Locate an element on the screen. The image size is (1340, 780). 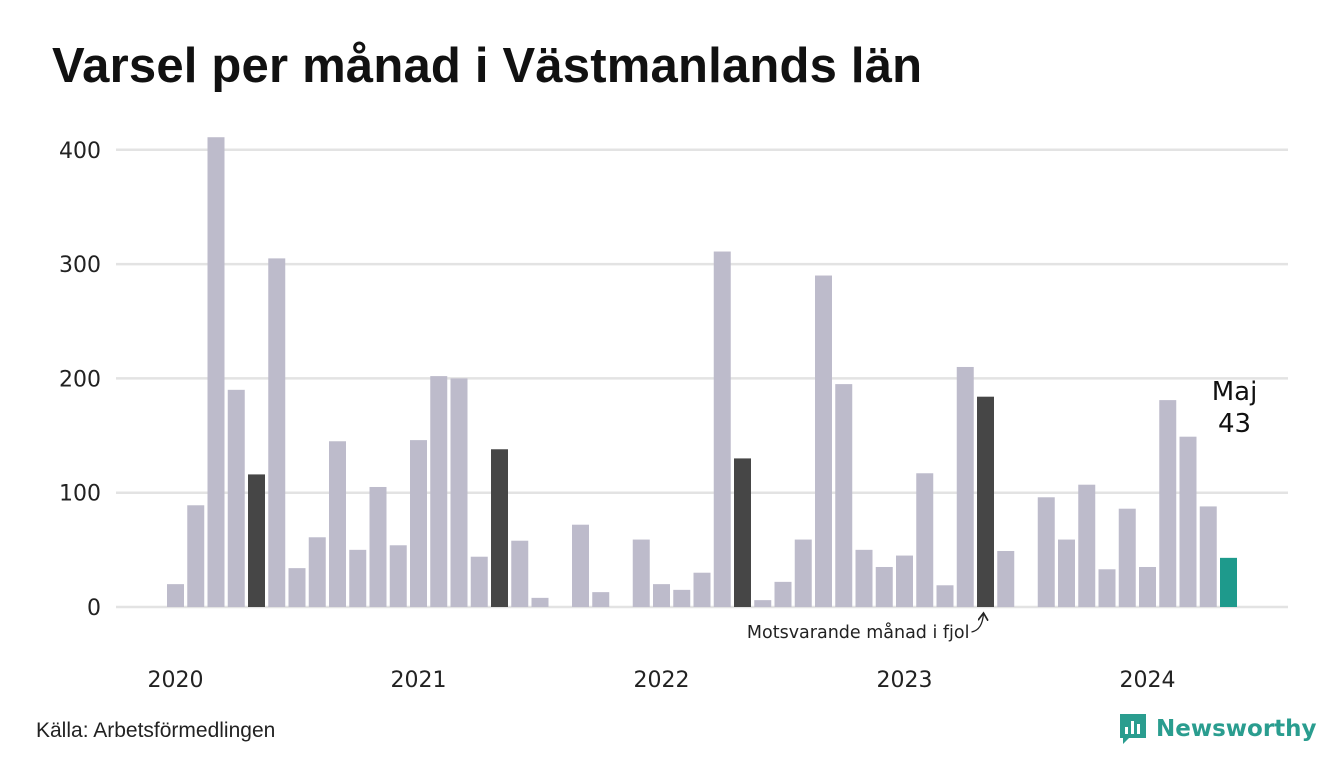
brand-logo: Newsworthy is located at coordinates (1217, 729).